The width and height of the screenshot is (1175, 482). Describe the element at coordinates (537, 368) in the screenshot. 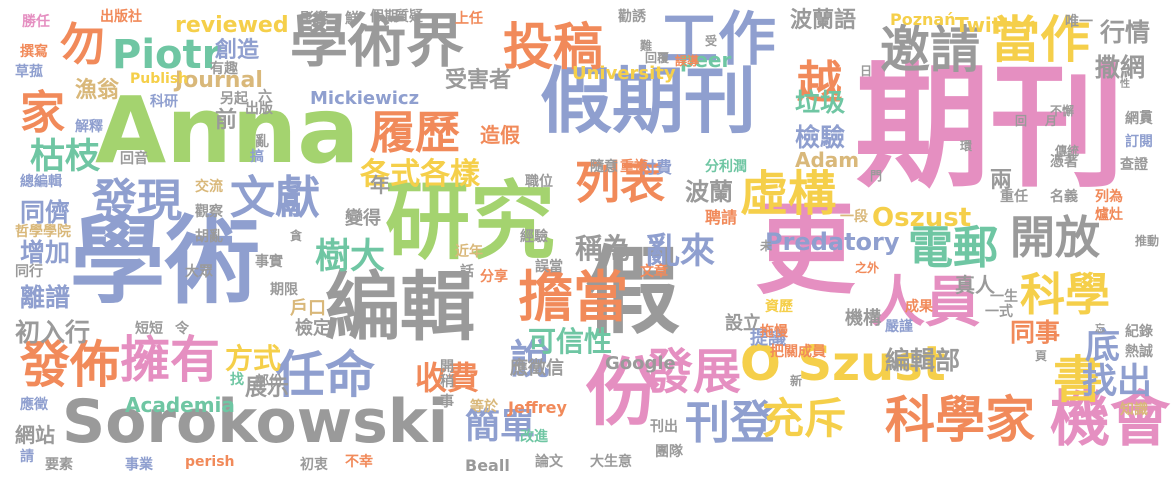

I see `cloud-word: 應徵信` at that location.